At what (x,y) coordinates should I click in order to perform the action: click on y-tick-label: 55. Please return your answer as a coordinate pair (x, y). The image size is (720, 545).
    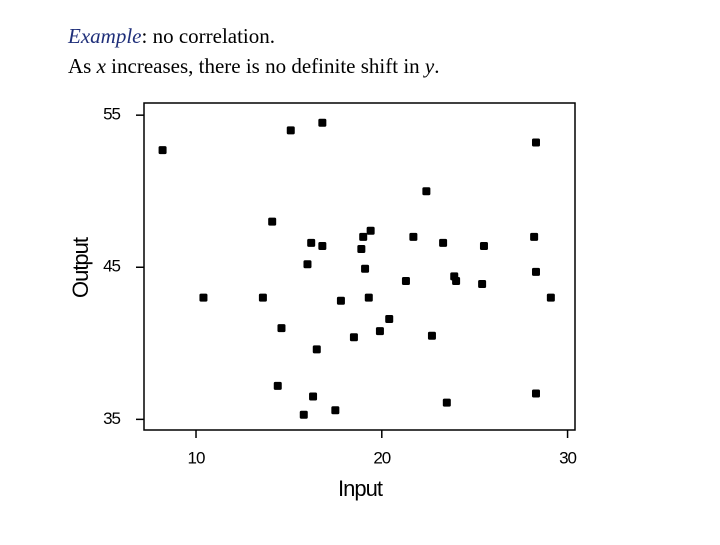
    Looking at the image, I should click on (111, 114).